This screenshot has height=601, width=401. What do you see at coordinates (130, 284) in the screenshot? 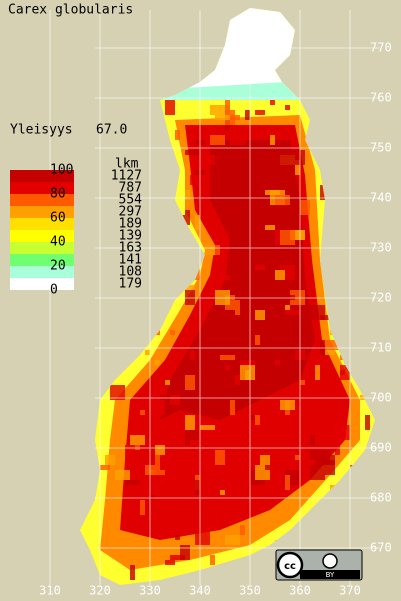
I see `legend-count: 179` at bounding box center [130, 284].